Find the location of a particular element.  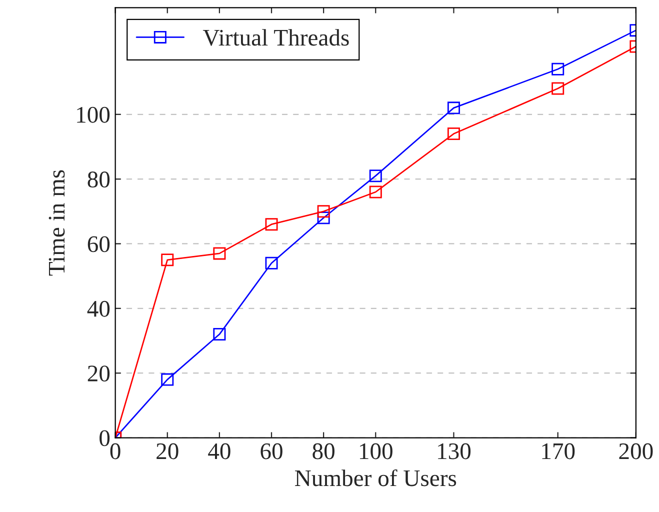

x-tick-label: 200 is located at coordinates (636, 451).